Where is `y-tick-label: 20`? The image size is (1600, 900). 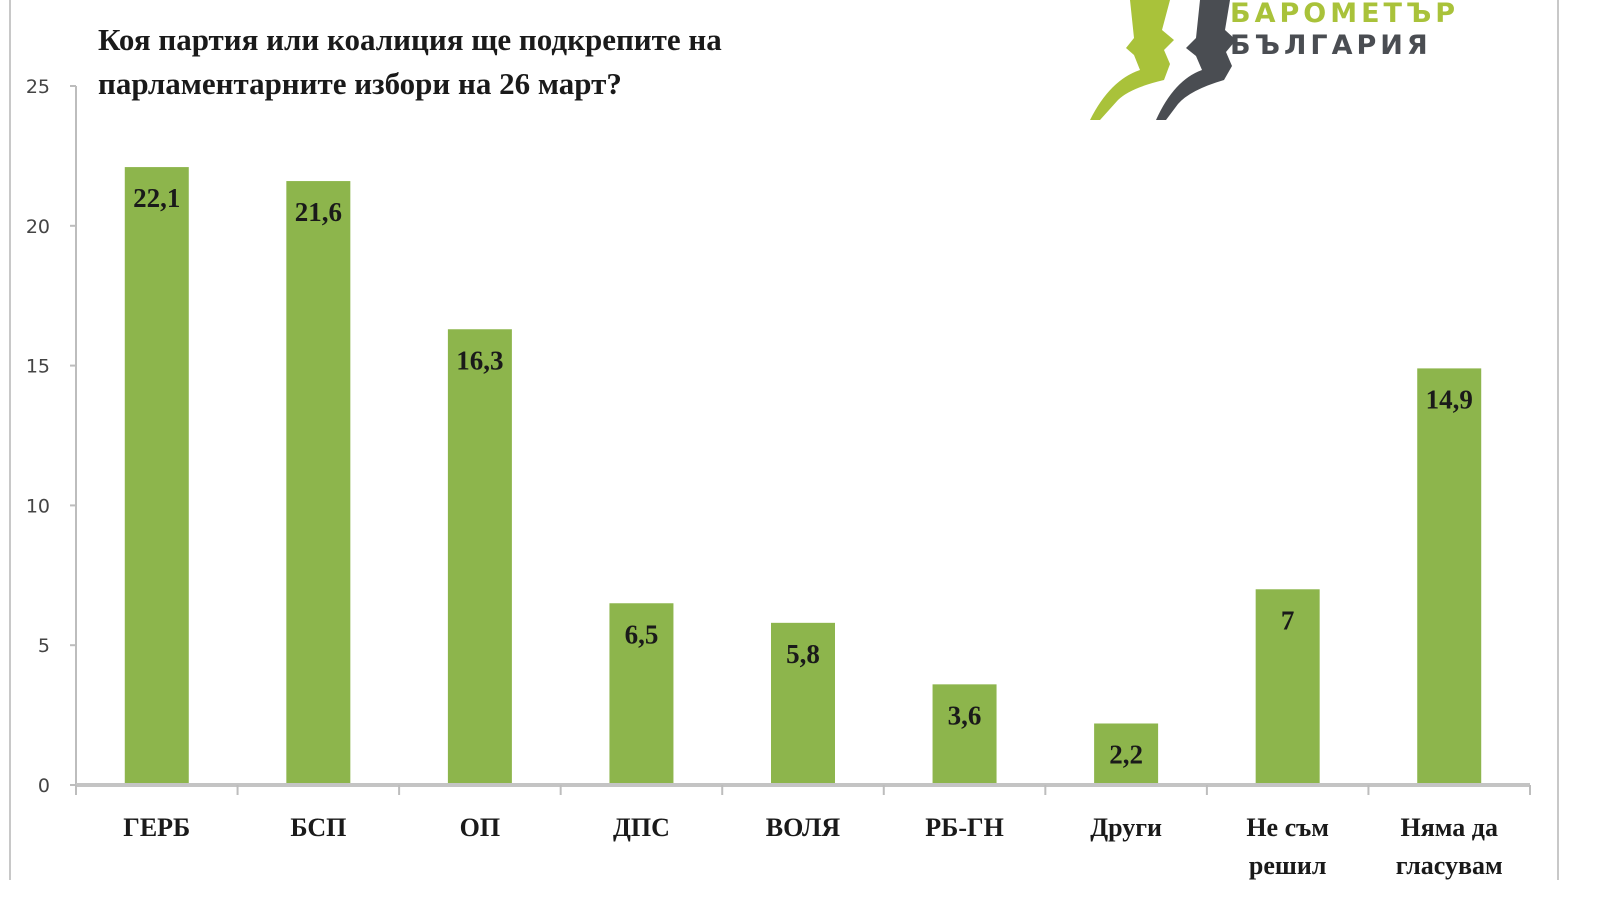
y-tick-label: 20 is located at coordinates (38, 227).